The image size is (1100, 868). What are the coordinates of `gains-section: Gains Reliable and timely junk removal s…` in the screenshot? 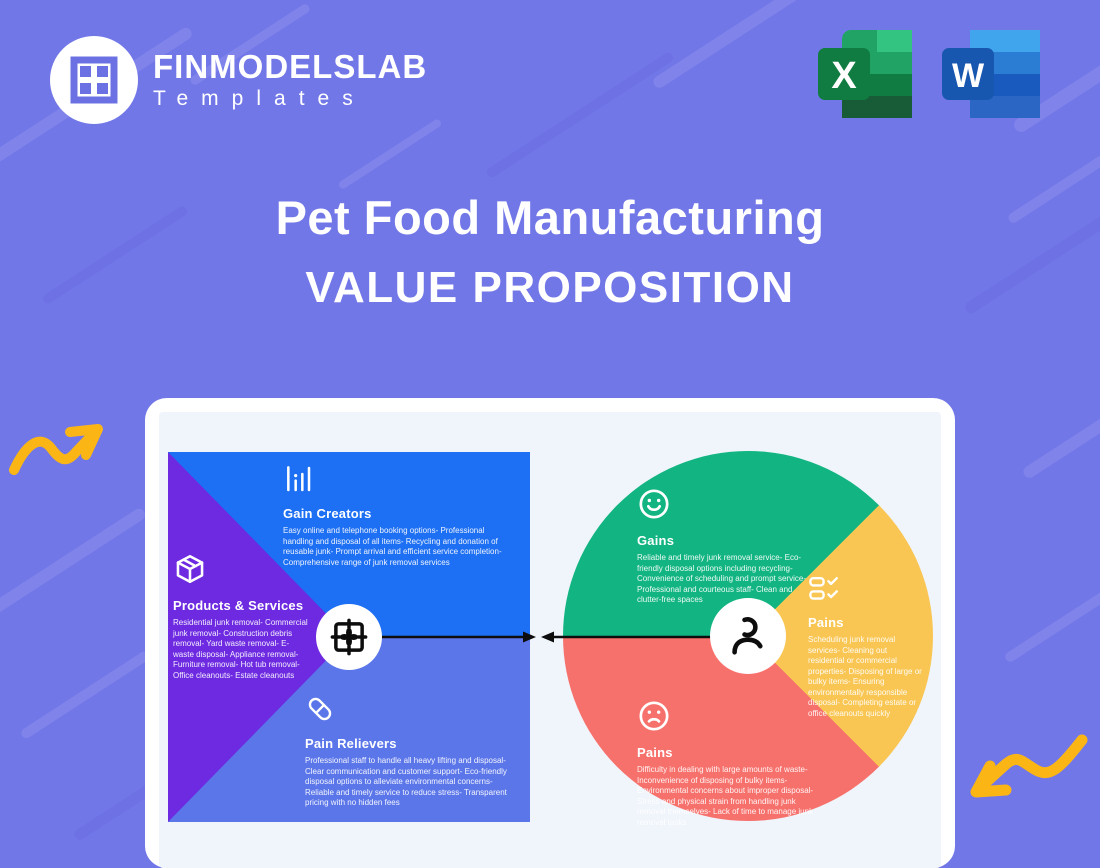 It's located at (724, 546).